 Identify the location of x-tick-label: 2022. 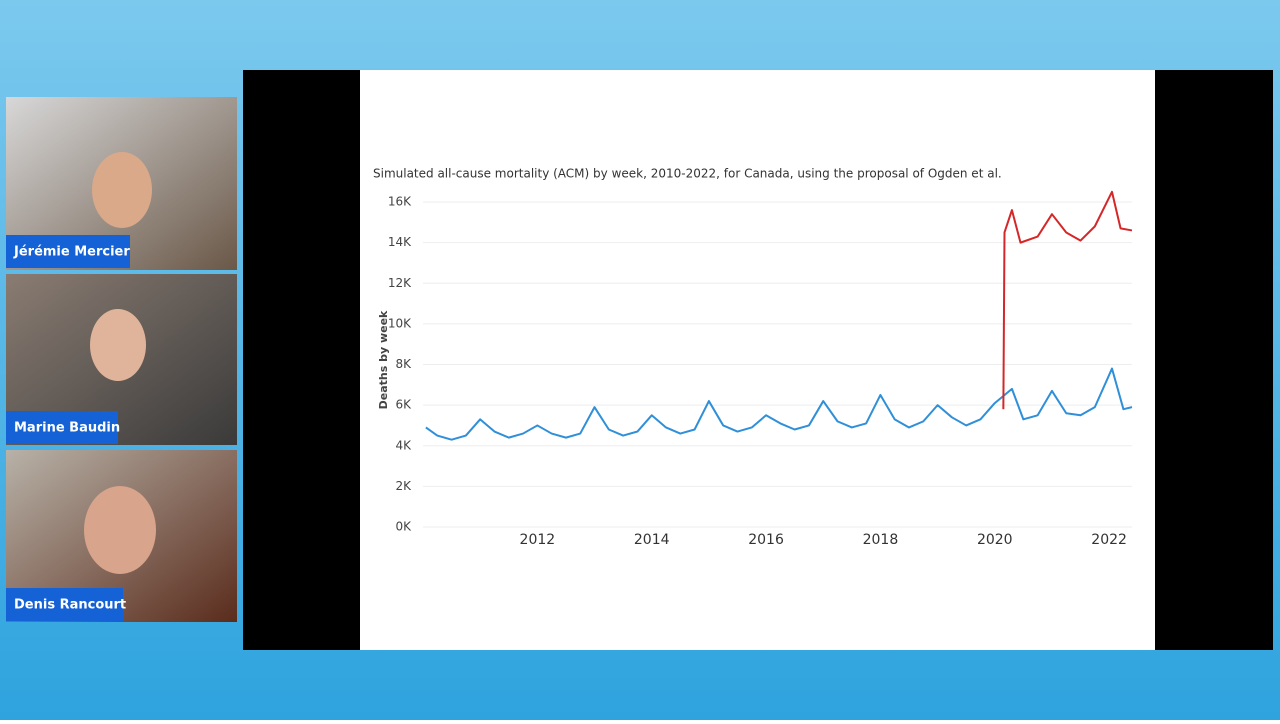
(1109, 540).